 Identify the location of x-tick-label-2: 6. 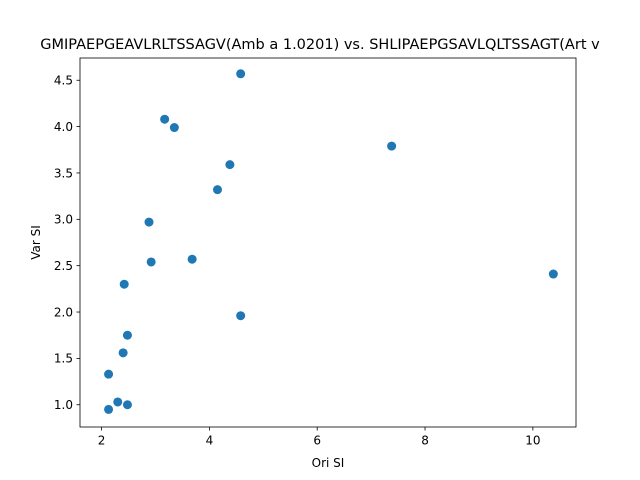
(317, 441).